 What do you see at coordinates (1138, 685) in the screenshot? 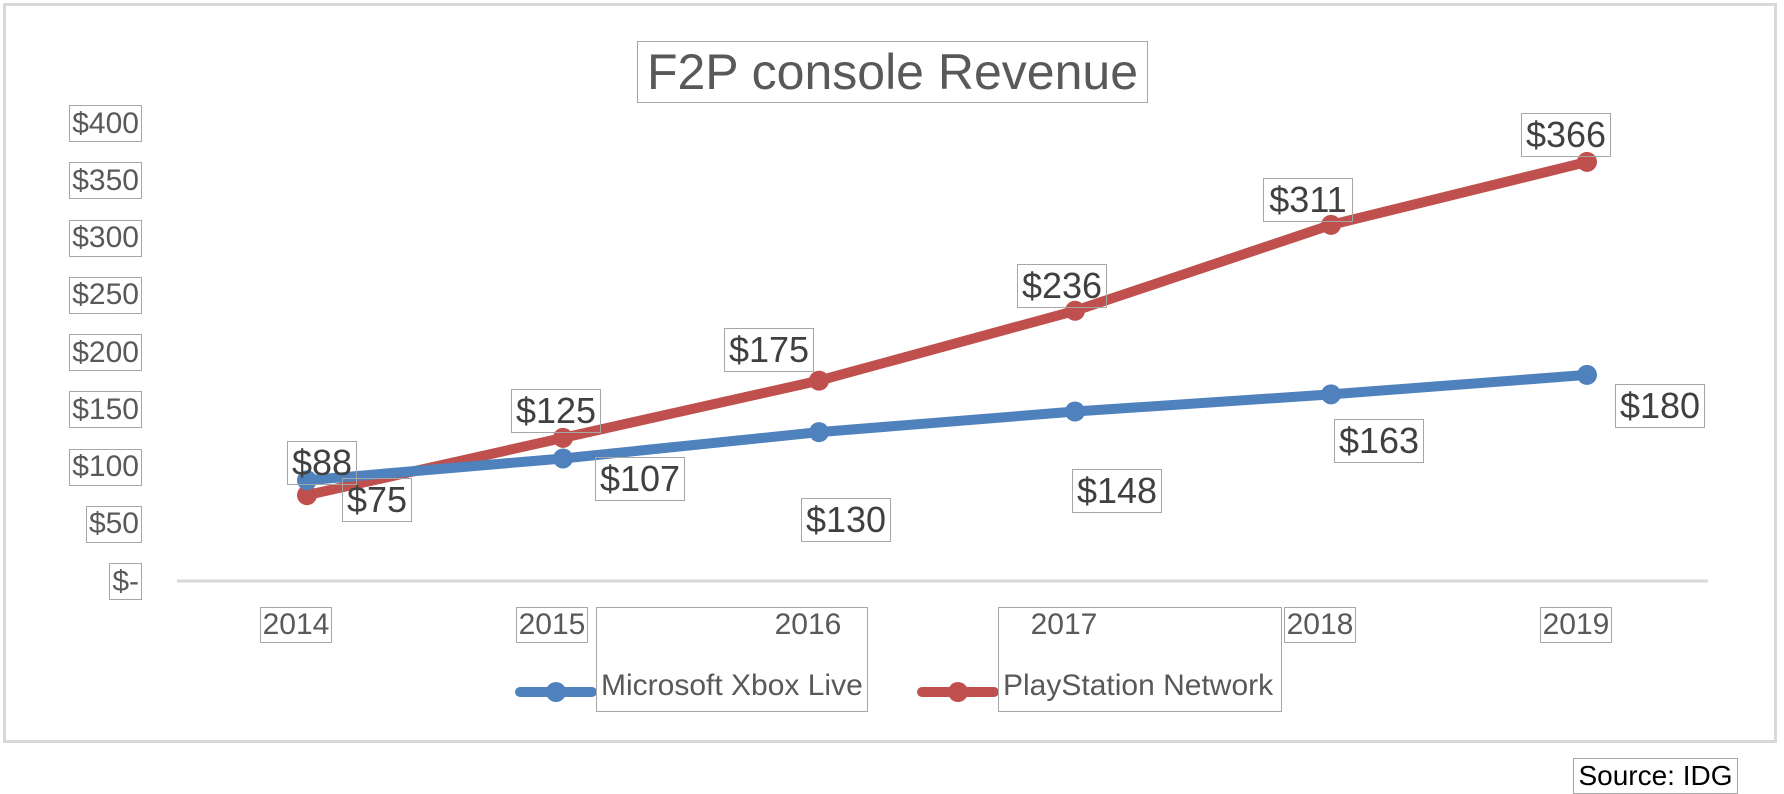
I see `legend-label-psn: PlayStation Network` at bounding box center [1138, 685].